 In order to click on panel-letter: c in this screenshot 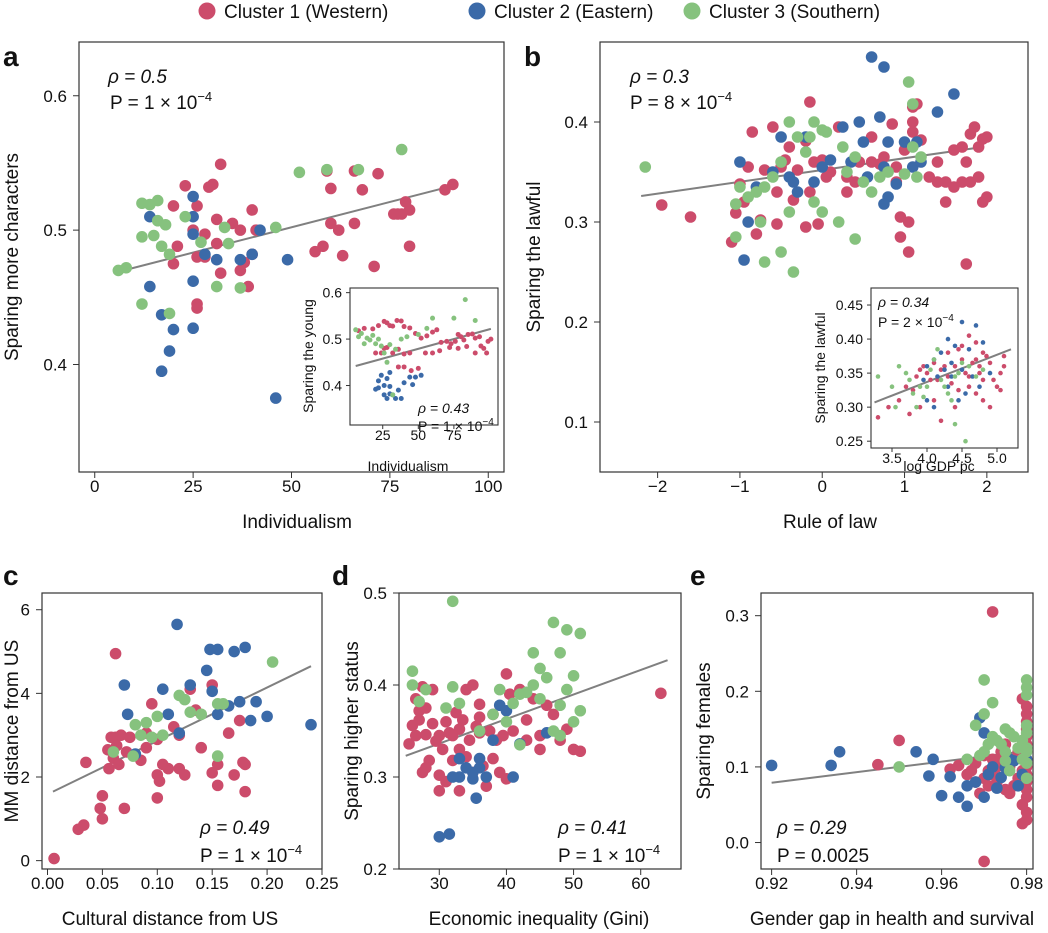, I will do `click(11, 575)`.